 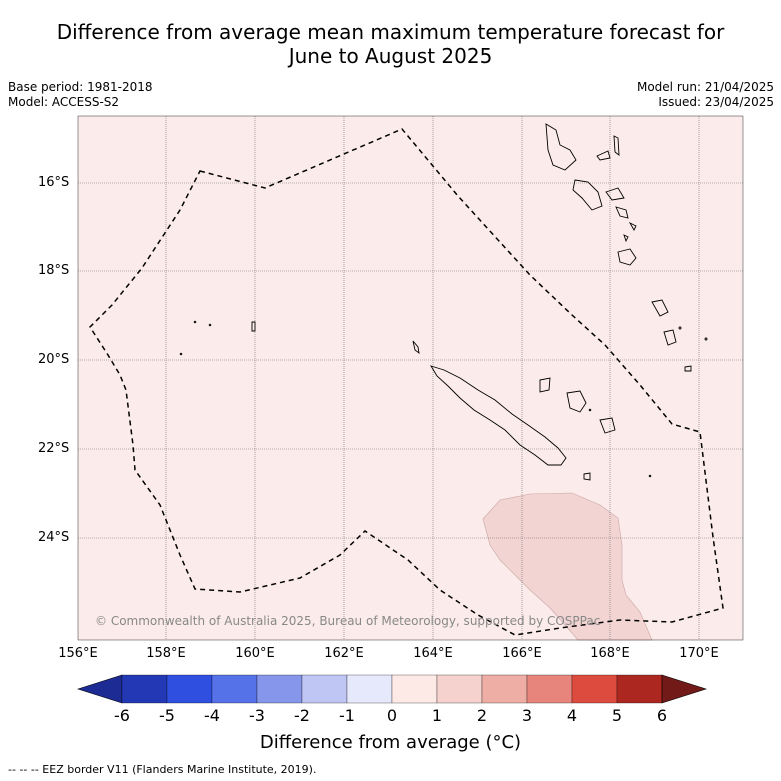 What do you see at coordinates (344, 653) in the screenshot?
I see `lon-tick-162e: 162°E` at bounding box center [344, 653].